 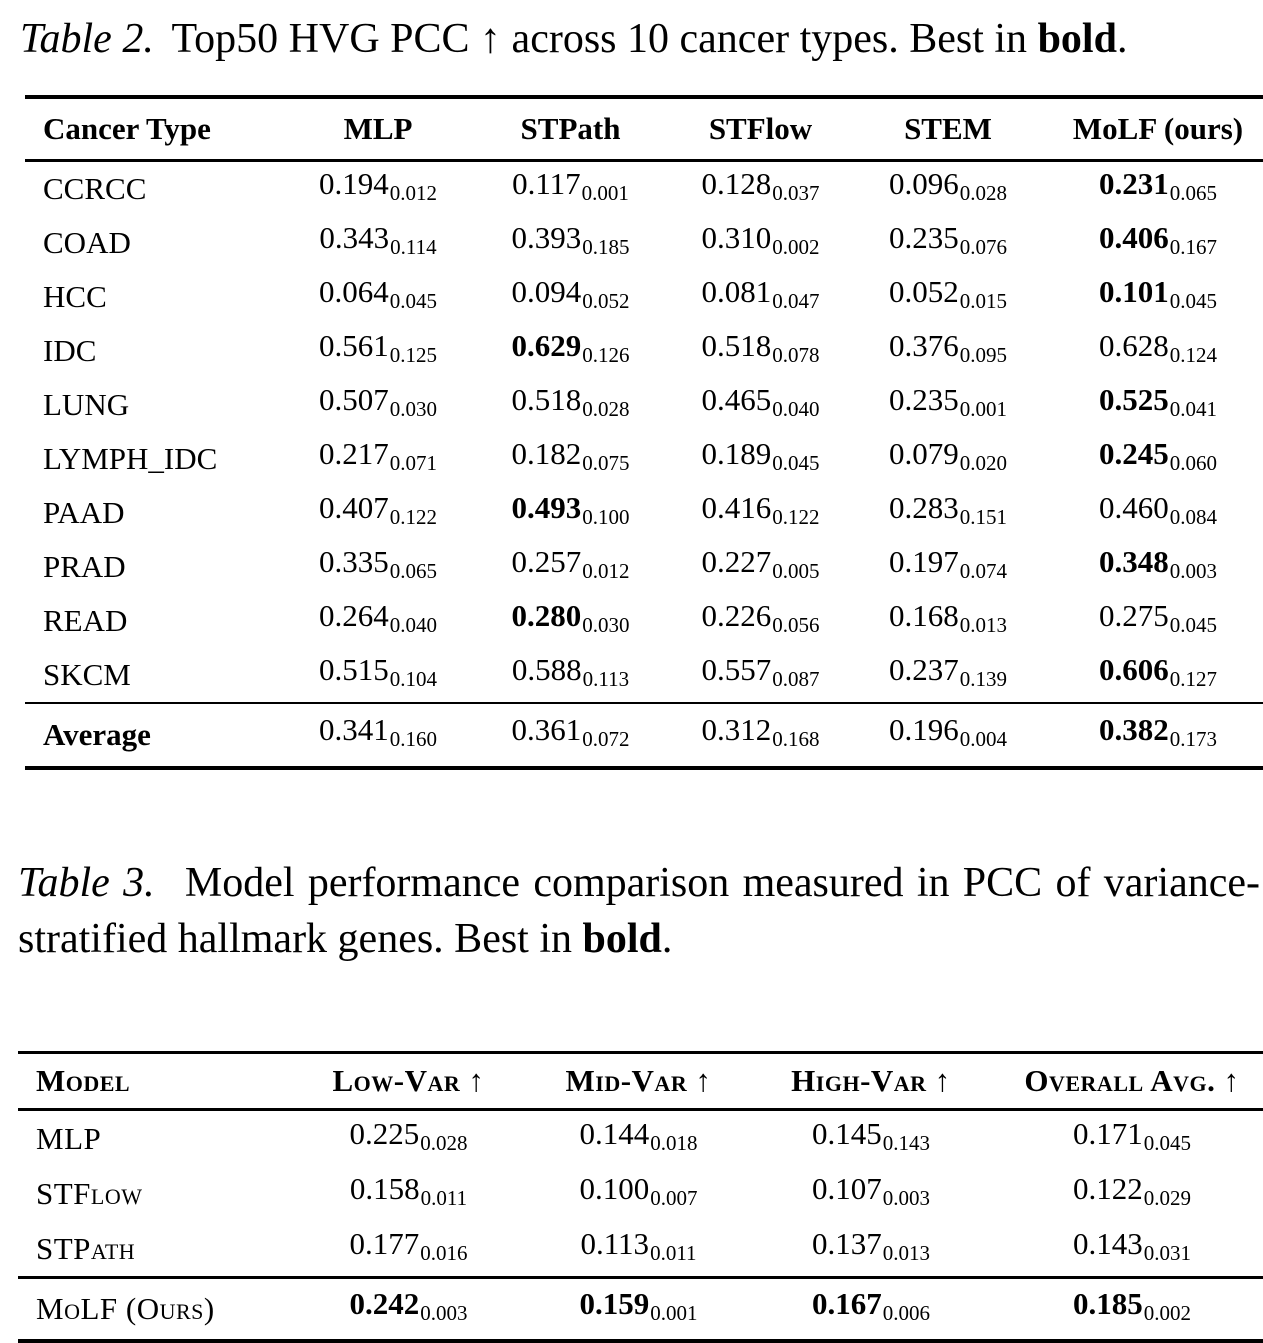 I want to click on value-main: 0.629, so click(x=546, y=346).